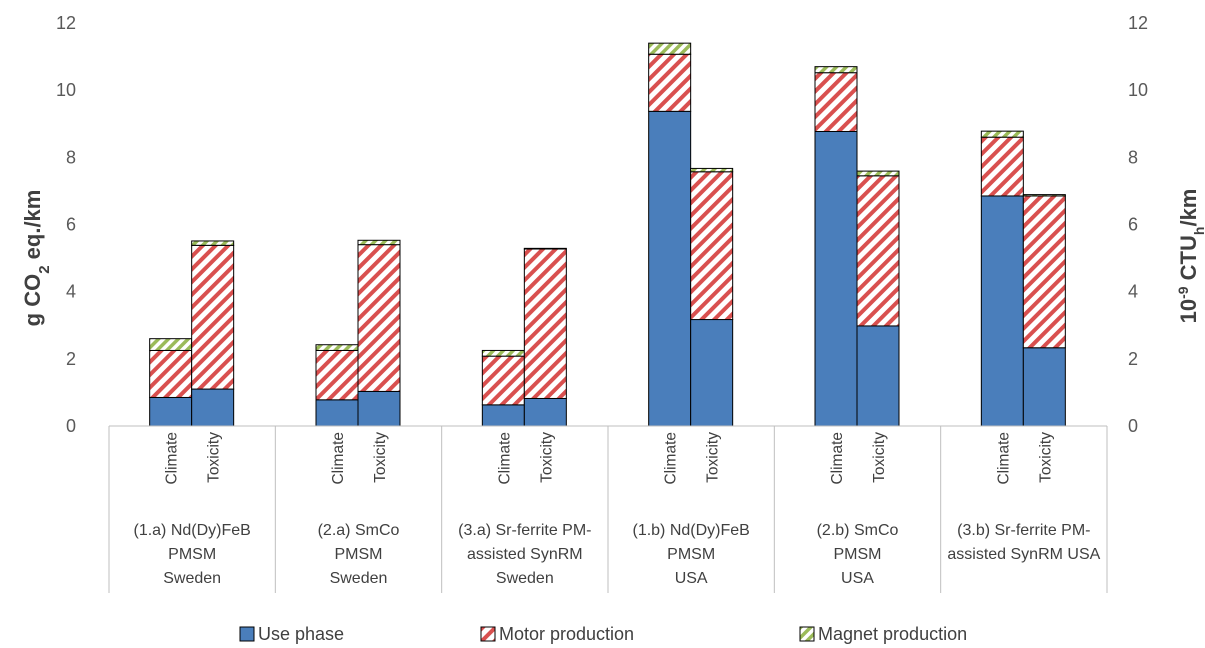  What do you see at coordinates (71, 426) in the screenshot?
I see `y-left-tick-label: 0` at bounding box center [71, 426].